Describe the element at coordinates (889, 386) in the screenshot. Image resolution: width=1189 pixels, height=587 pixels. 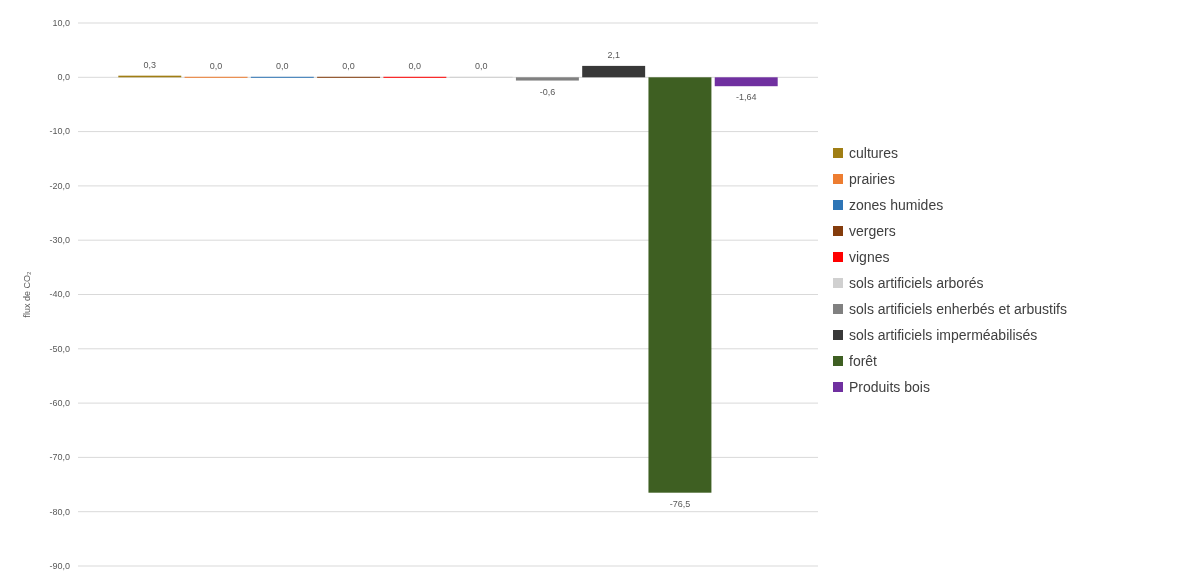
I see `legend-label: Produits bois` at that location.